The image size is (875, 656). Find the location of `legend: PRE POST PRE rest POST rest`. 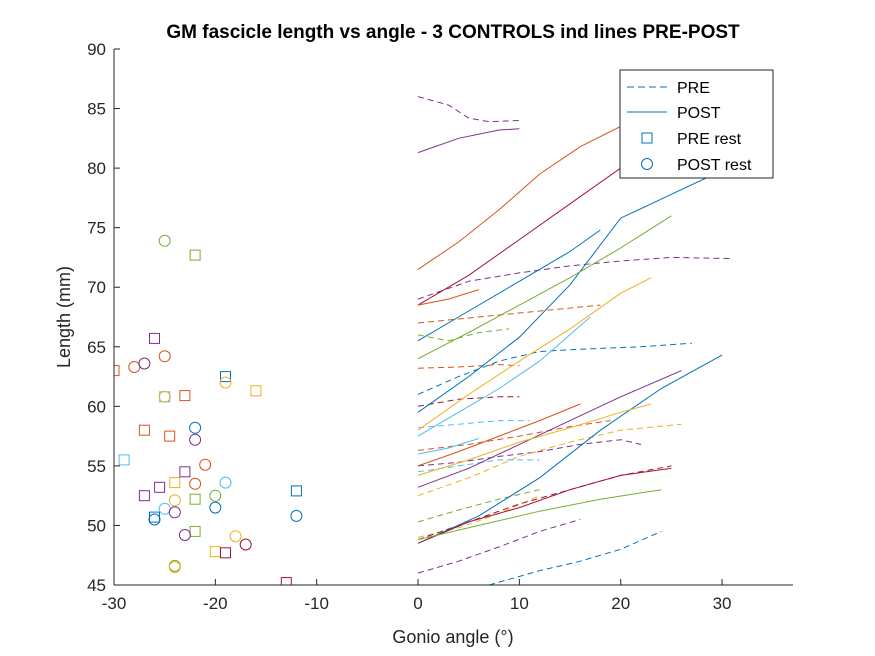

legend: PRE POST PRE rest POST rest is located at coordinates (696, 124).